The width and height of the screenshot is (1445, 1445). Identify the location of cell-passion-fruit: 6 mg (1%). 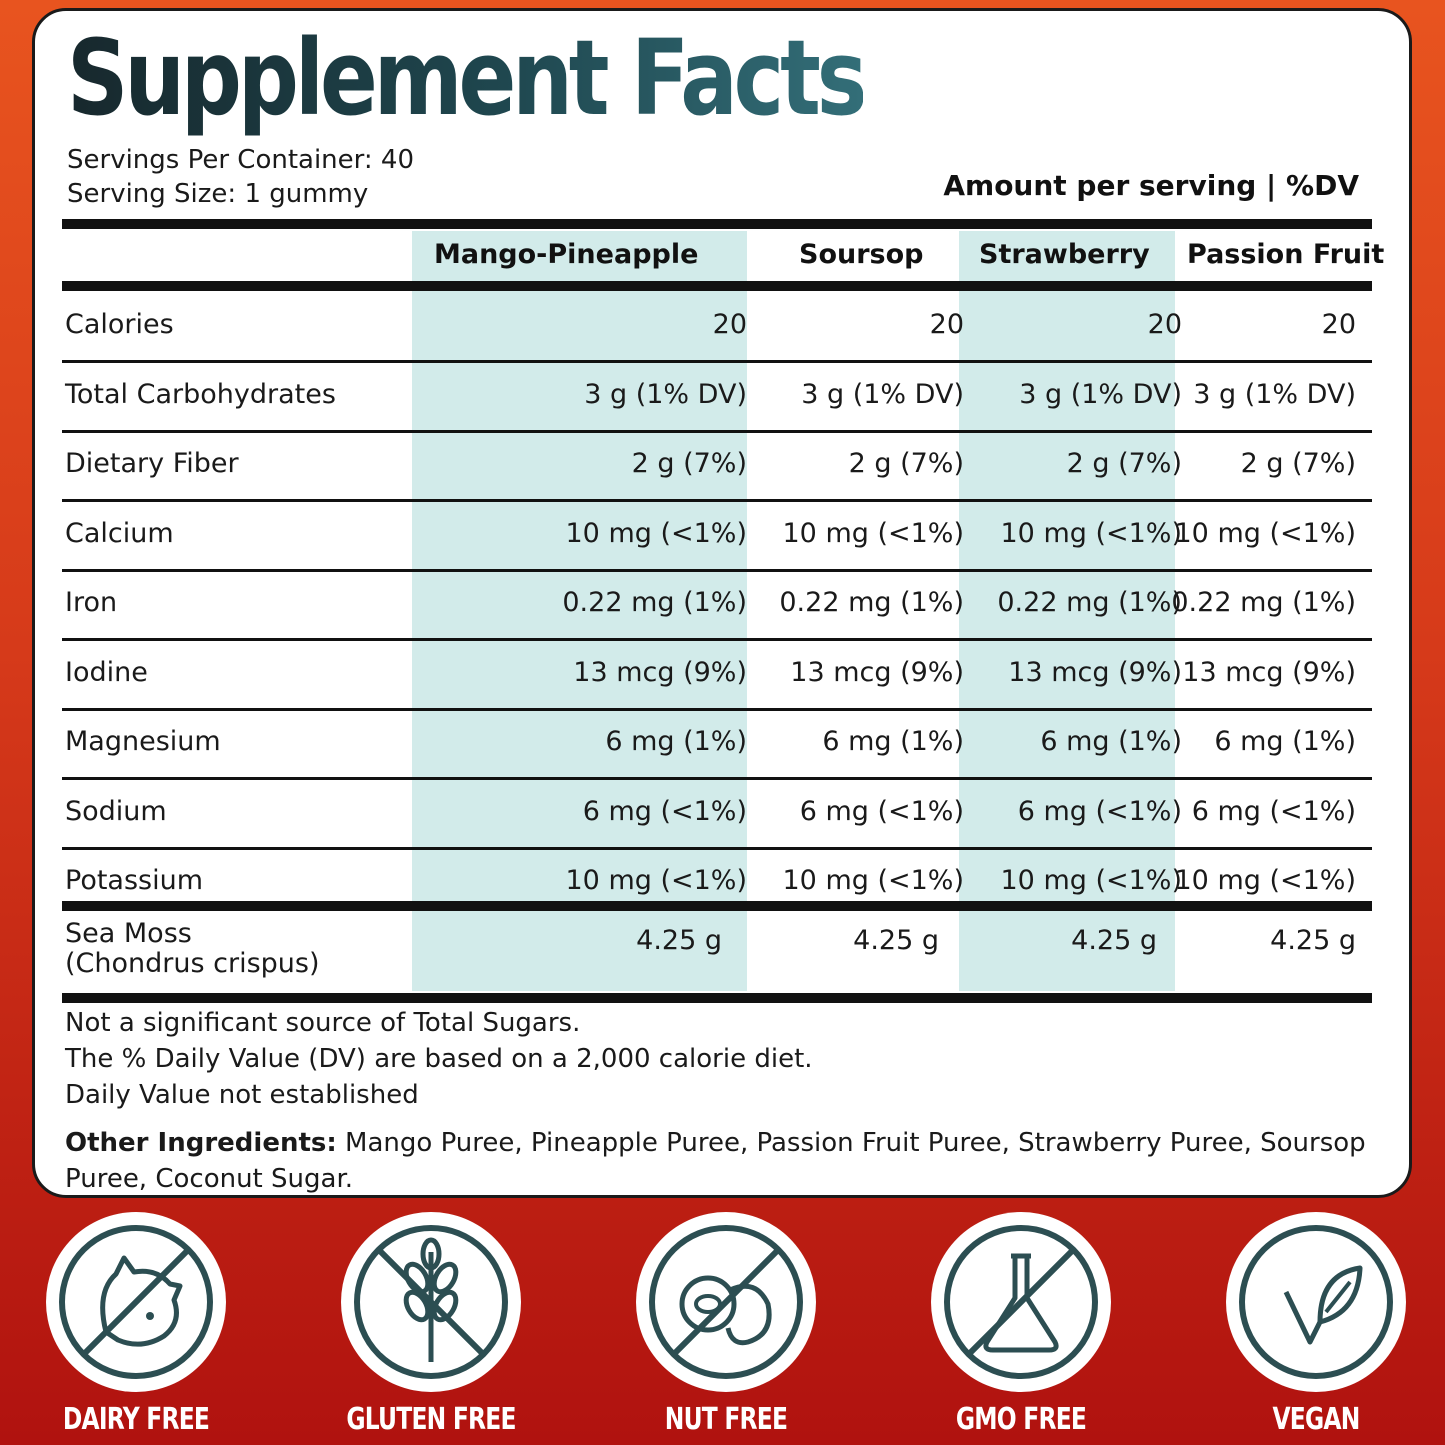
(1285, 741).